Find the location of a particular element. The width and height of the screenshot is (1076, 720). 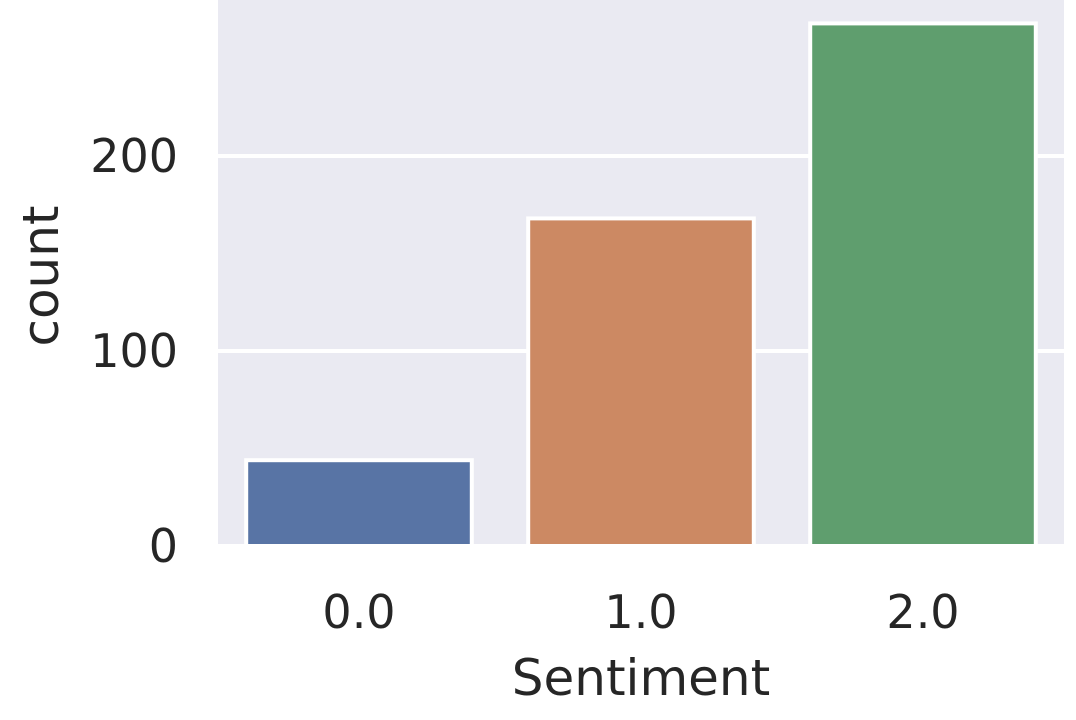

y-tick-labels: 0 100 200 is located at coordinates (134, 351).